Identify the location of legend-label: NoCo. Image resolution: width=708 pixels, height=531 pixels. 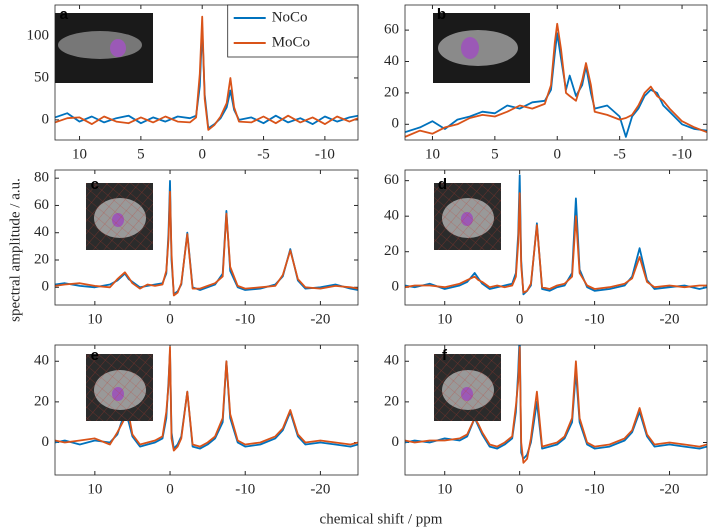
(290, 17).